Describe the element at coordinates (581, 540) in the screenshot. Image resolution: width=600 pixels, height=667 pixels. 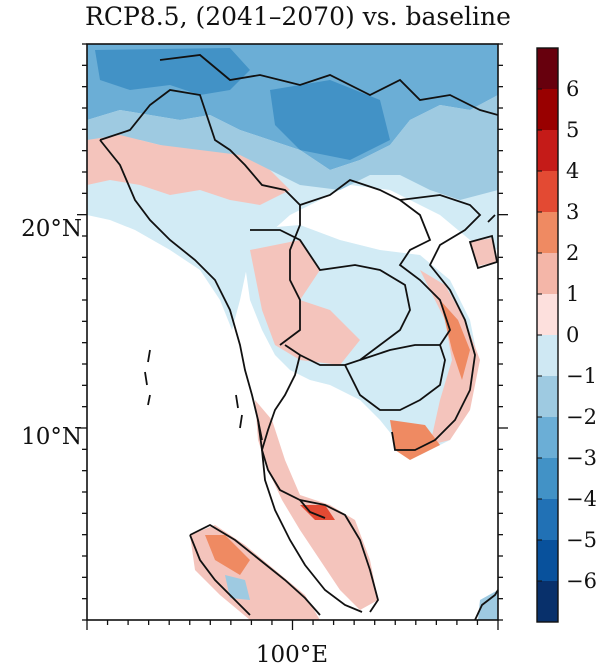
I see `colorbar-label: −5` at that location.